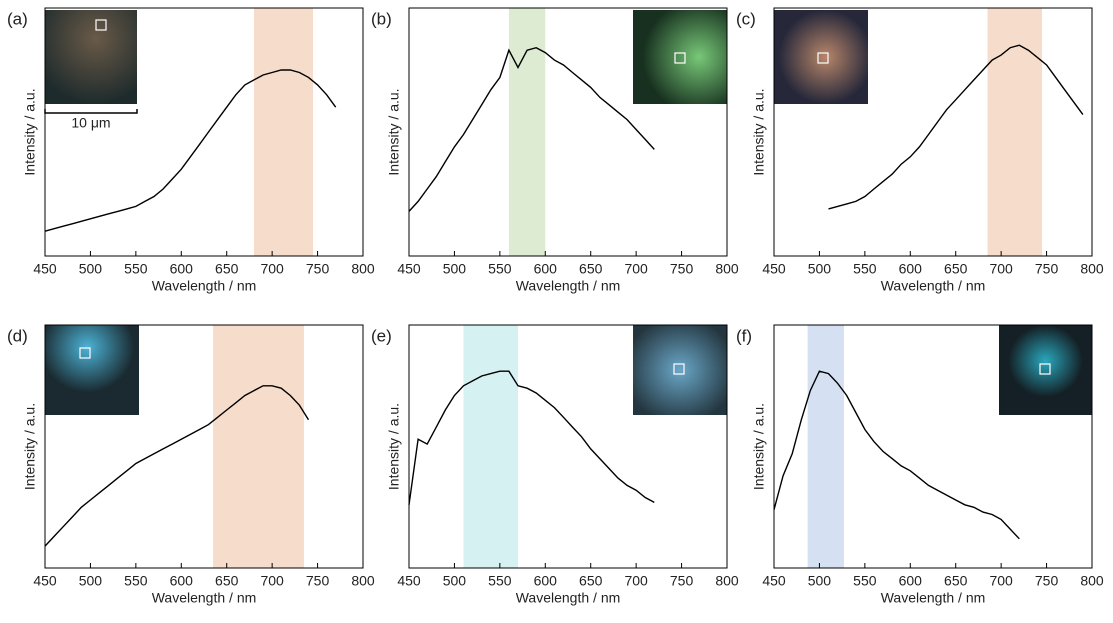 This screenshot has height=623, width=1113. What do you see at coordinates (17, 335) in the screenshot?
I see `panel-label: (d)` at bounding box center [17, 335].